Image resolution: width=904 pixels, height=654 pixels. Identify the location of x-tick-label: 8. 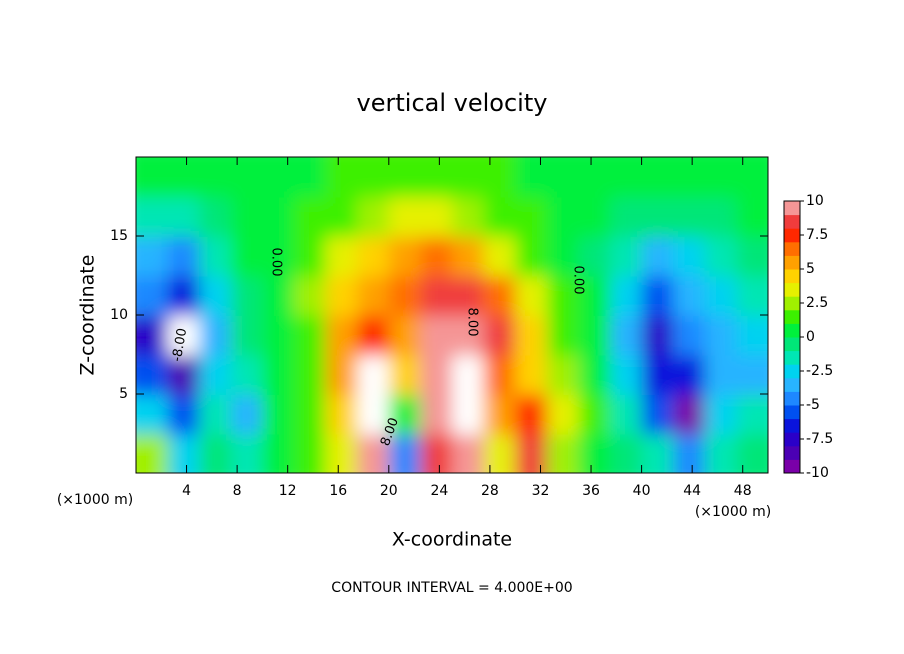
(237, 491).